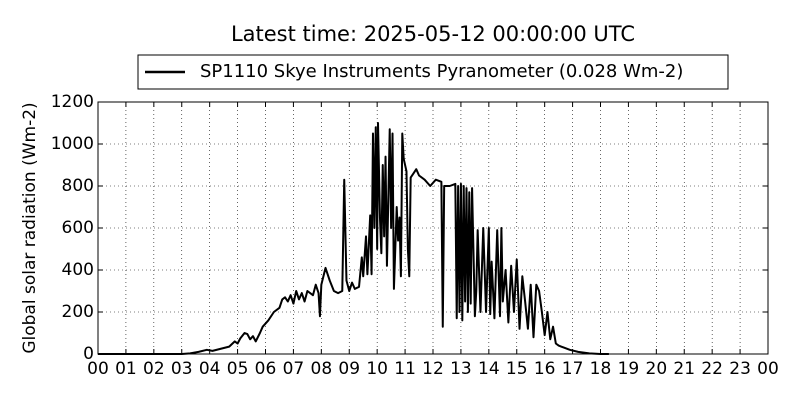  What do you see at coordinates (266, 369) in the screenshot?
I see `x-tick-label: 06` at bounding box center [266, 369].